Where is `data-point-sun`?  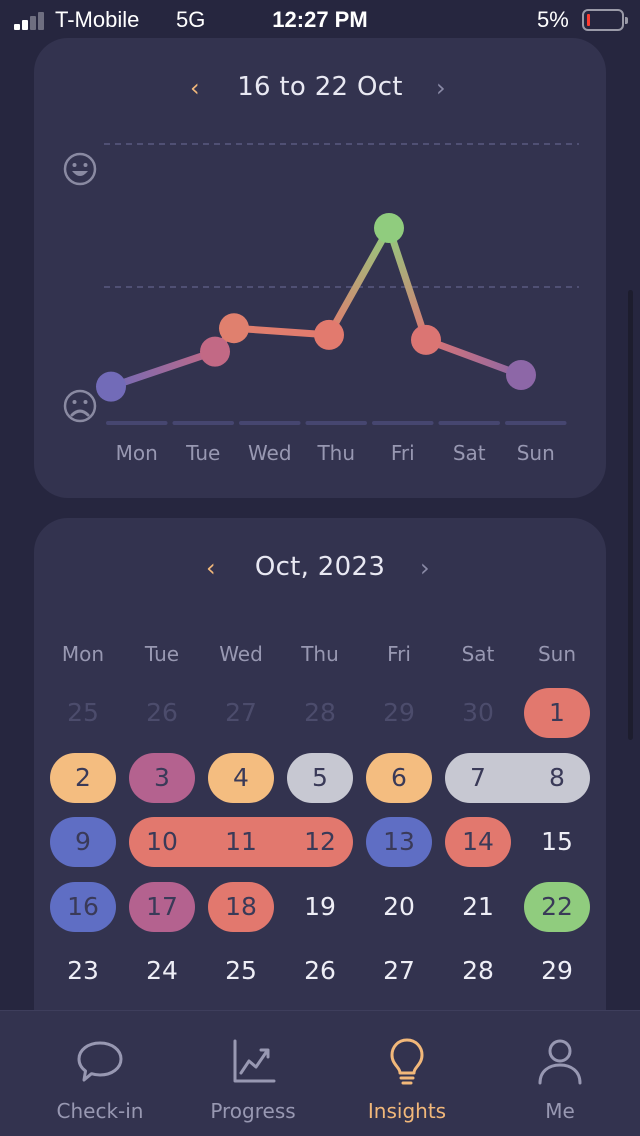
data-point-sun is located at coordinates (521, 374).